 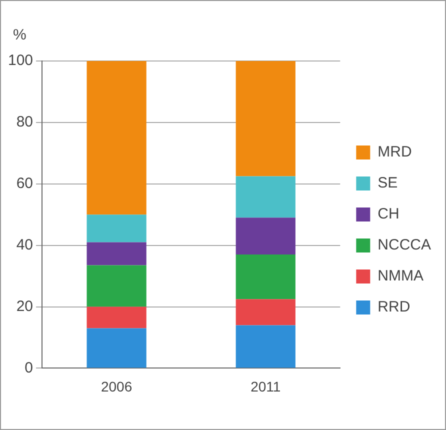 What do you see at coordinates (25, 122) in the screenshot?
I see `y-tick-label: 80` at bounding box center [25, 122].